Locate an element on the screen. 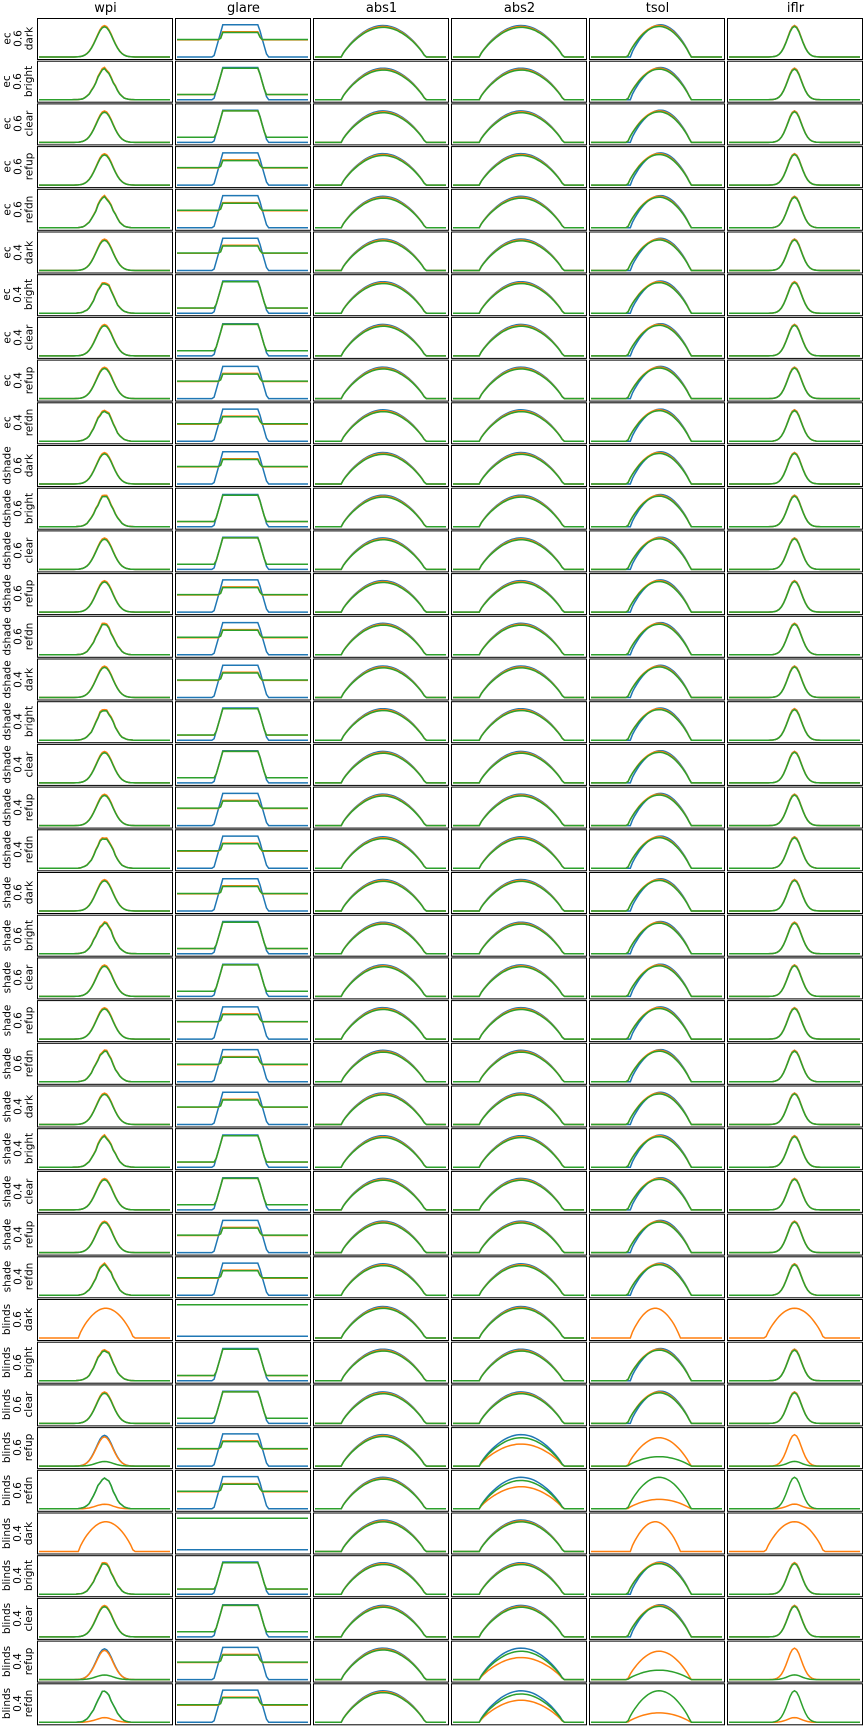 The width and height of the screenshot is (864, 1728). column-title-tsol: tsol is located at coordinates (657, 8).